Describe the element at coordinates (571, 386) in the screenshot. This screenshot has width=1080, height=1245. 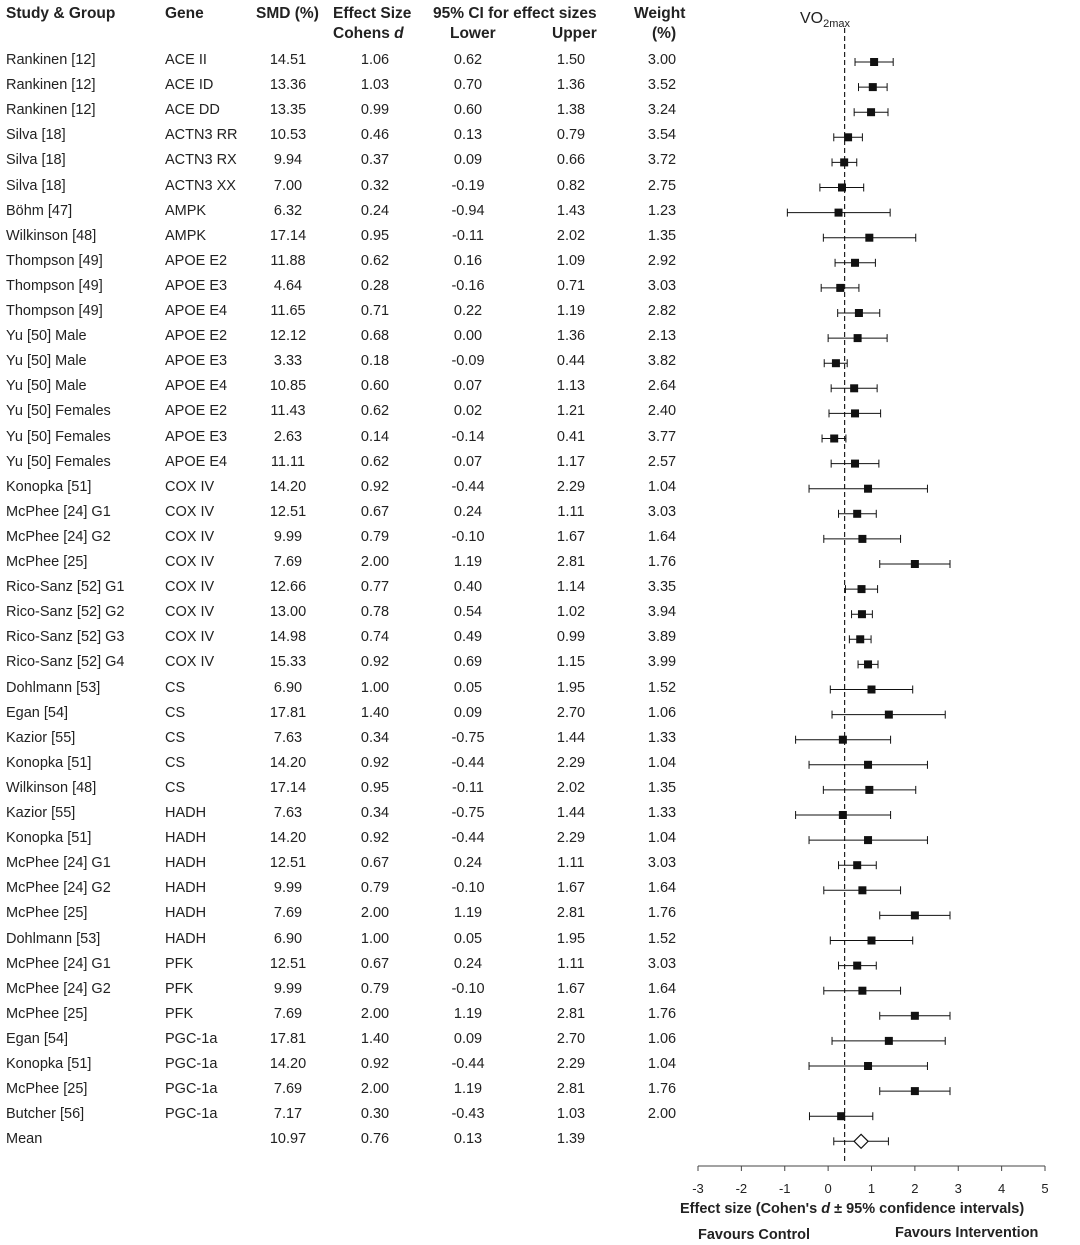
I see `cell-upper: 1.13` at that location.